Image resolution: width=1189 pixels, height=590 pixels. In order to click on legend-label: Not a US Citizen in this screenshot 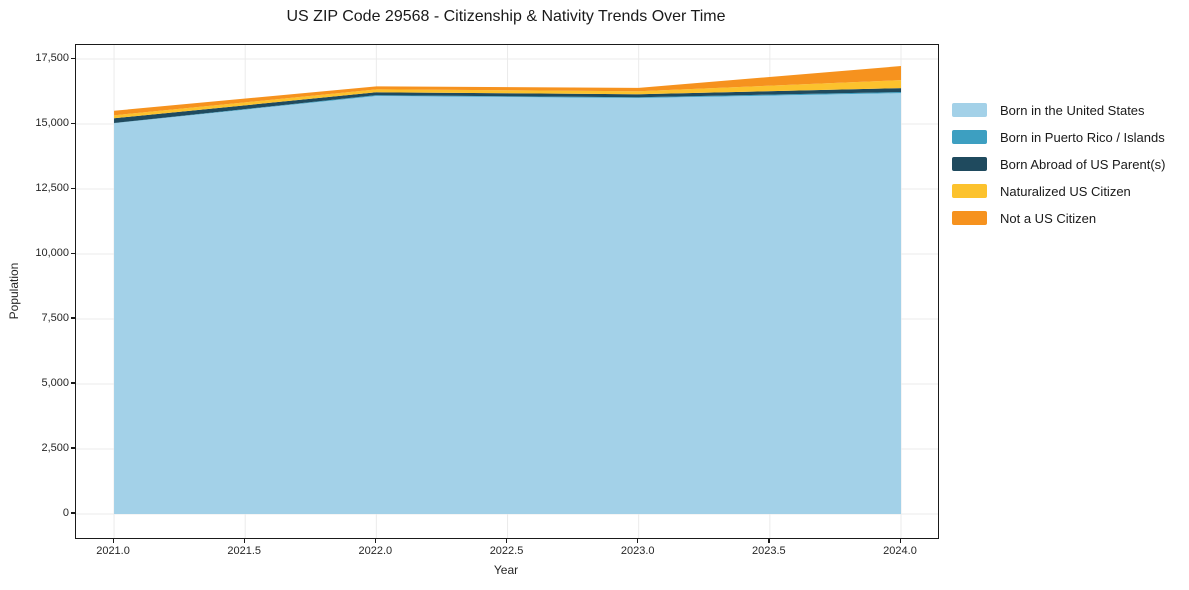, I will do `click(1048, 218)`.